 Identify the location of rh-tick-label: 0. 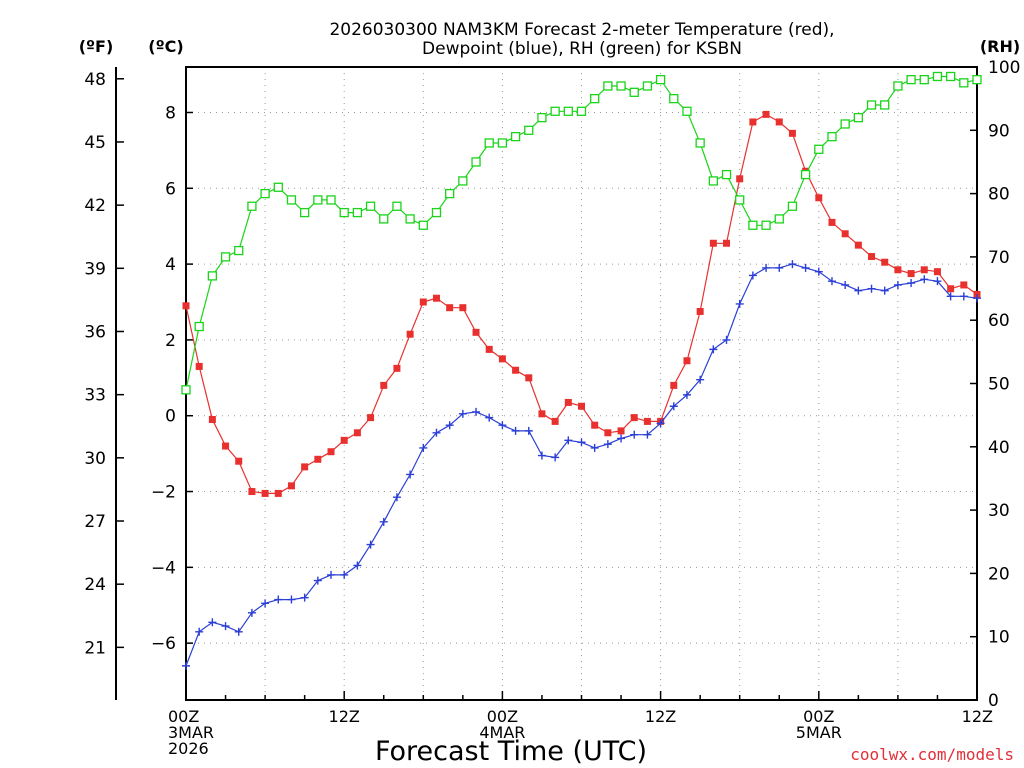
(993, 701).